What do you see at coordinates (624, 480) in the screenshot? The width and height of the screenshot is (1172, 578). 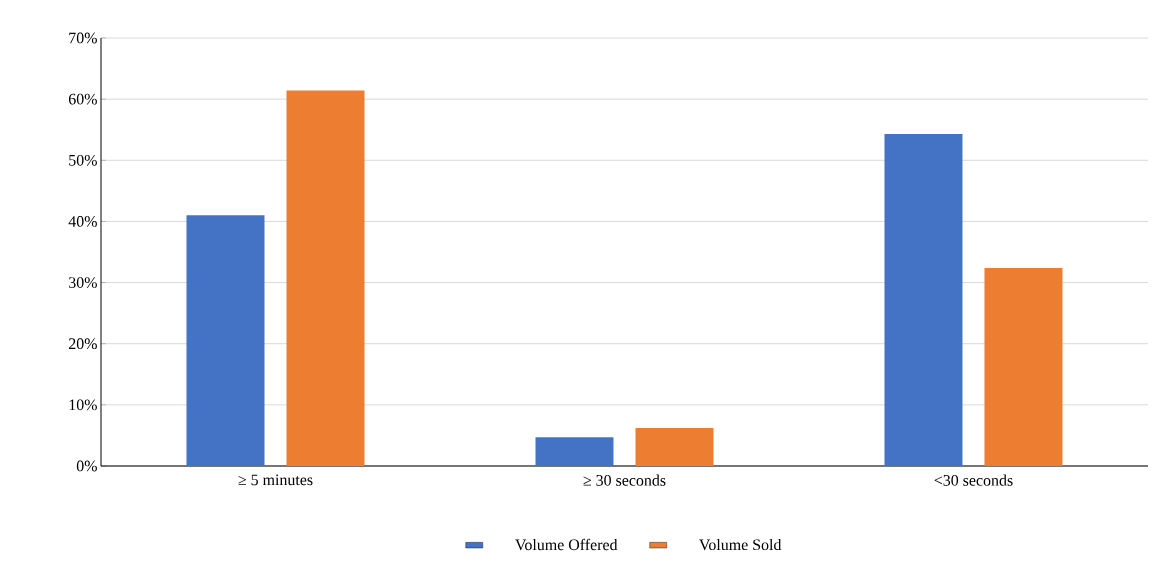 I see `x-tick-label: ≥ 30 seconds` at bounding box center [624, 480].